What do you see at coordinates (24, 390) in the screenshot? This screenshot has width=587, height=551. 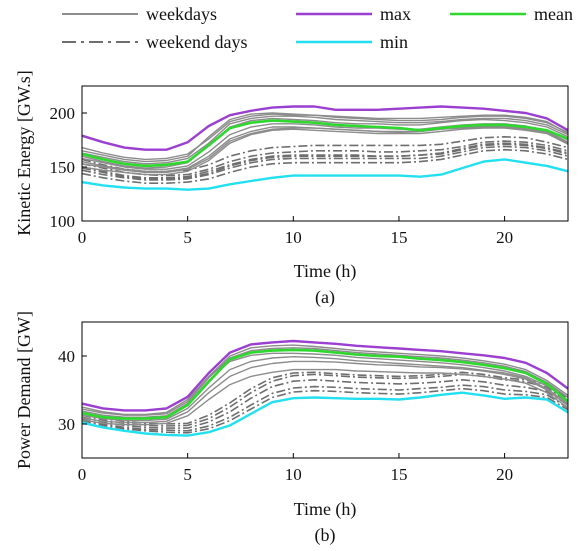 I see `y-axis-label-b: Power Demand [GW]` at bounding box center [24, 390].